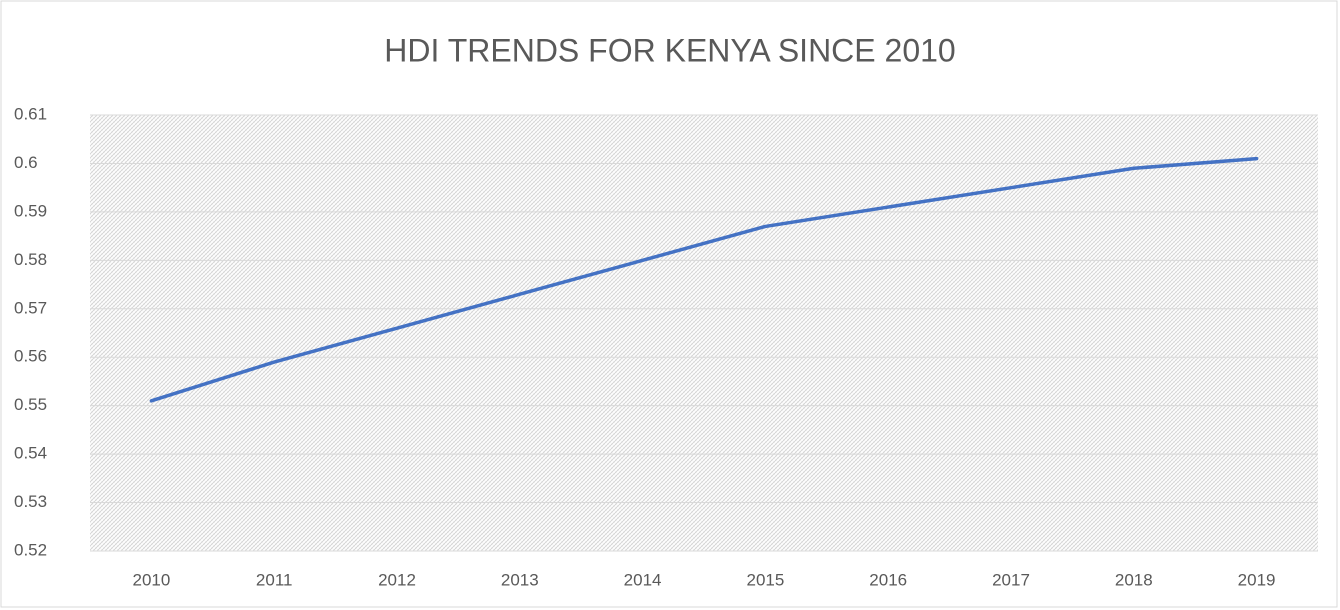 The image size is (1340, 610). What do you see at coordinates (30, 259) in the screenshot?
I see `y-tick-label: 0.58` at bounding box center [30, 259].